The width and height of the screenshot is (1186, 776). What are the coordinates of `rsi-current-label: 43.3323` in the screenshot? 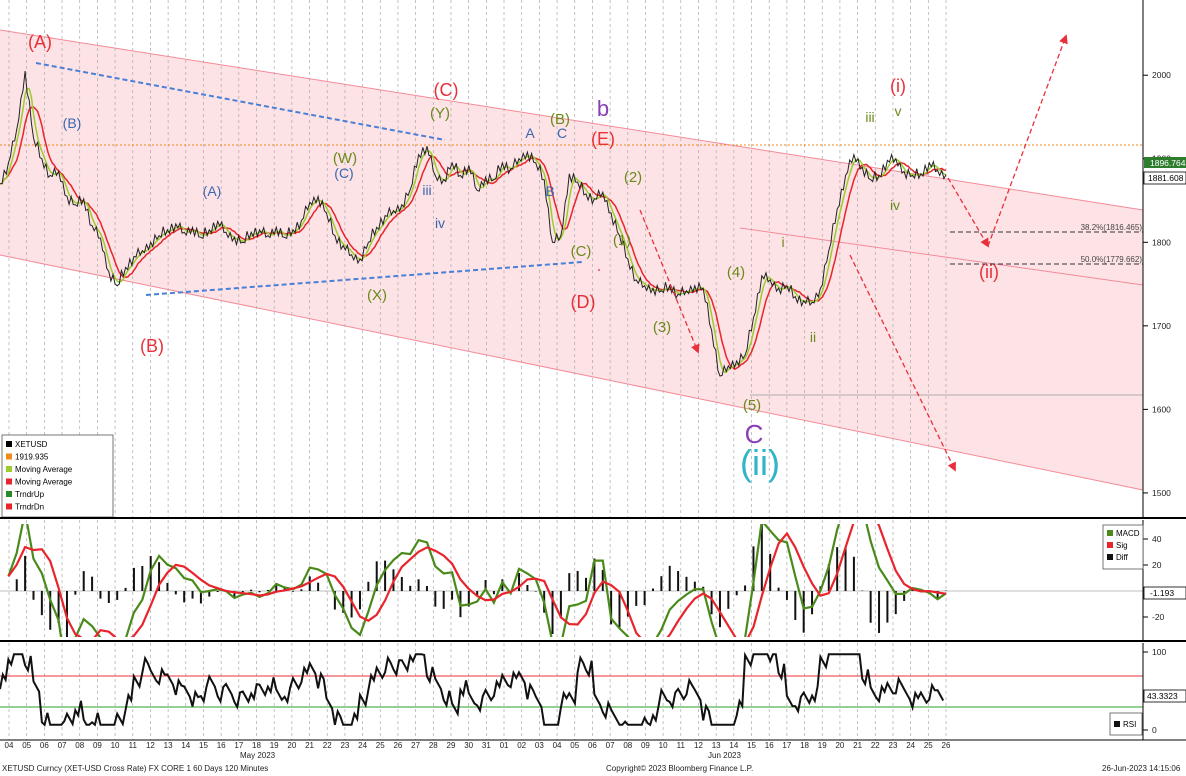 It's located at (1162, 696).